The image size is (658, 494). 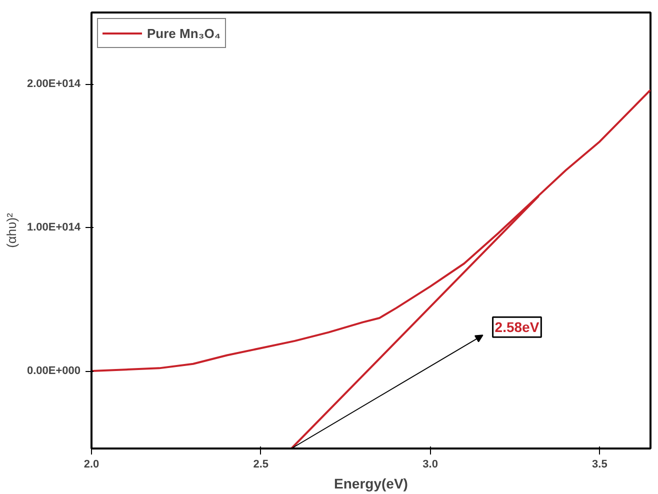 What do you see at coordinates (92, 464) in the screenshot?
I see `x-tick-label: 2.0` at bounding box center [92, 464].